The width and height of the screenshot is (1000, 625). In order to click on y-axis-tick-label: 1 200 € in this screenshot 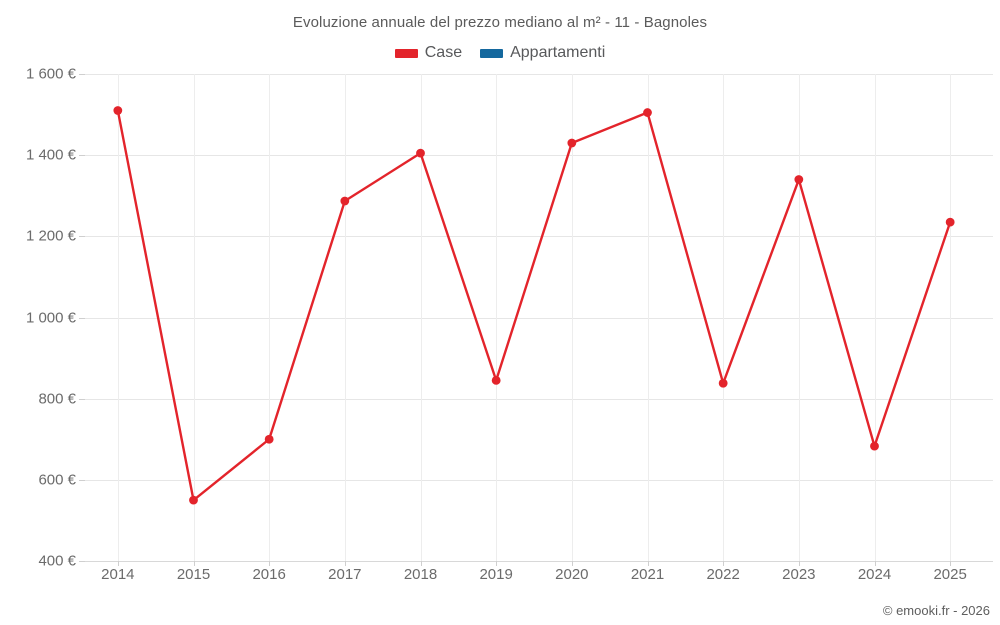, I will do `click(50, 236)`.